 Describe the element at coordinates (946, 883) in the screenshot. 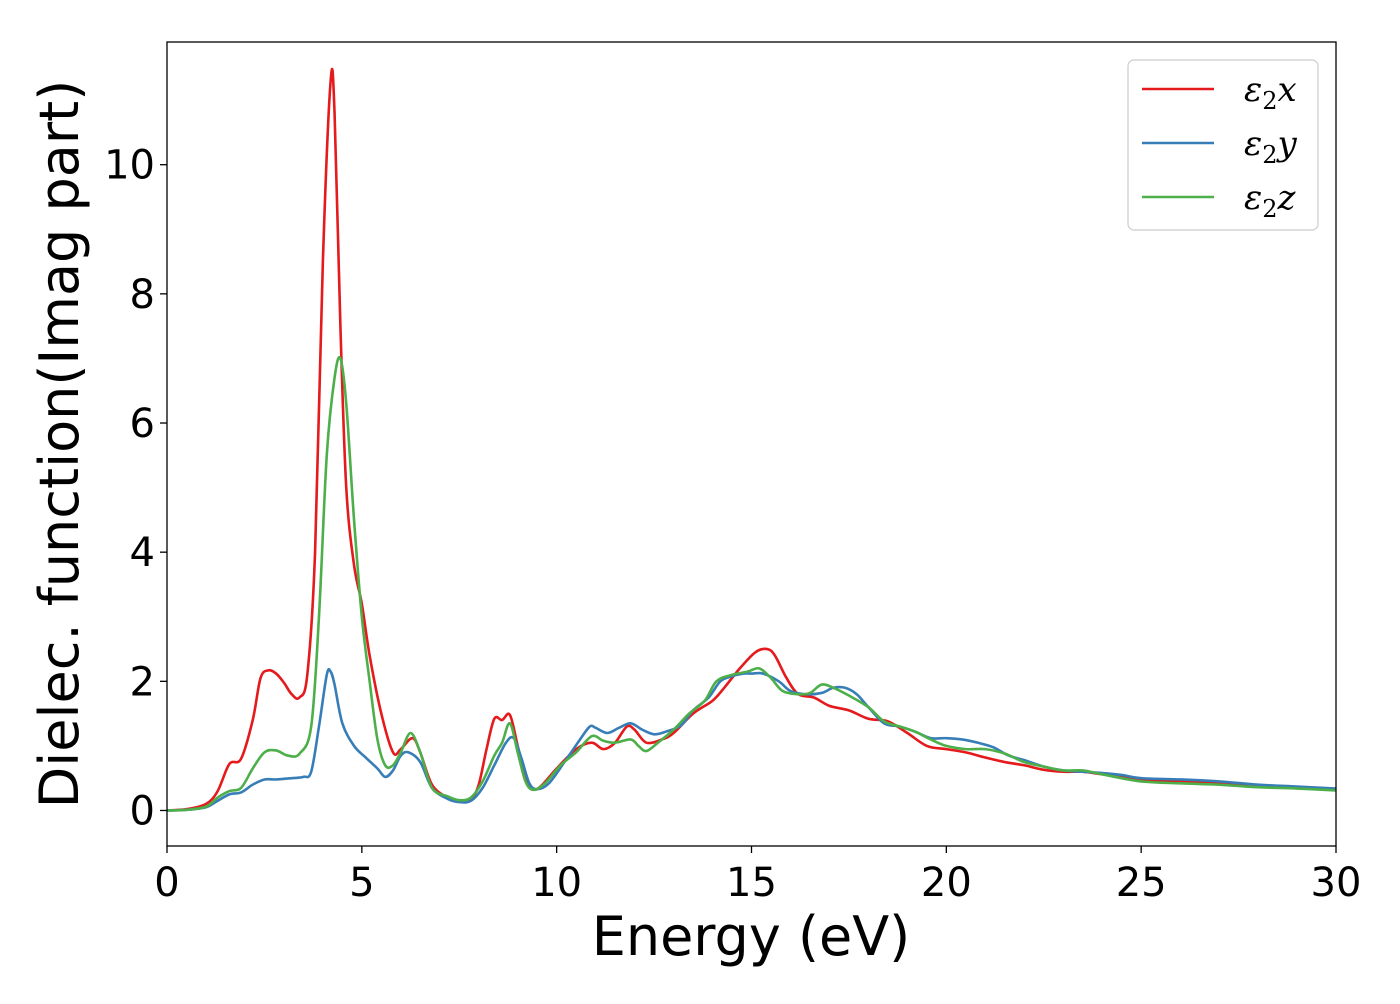

I see `x-tick-label: 20` at that location.